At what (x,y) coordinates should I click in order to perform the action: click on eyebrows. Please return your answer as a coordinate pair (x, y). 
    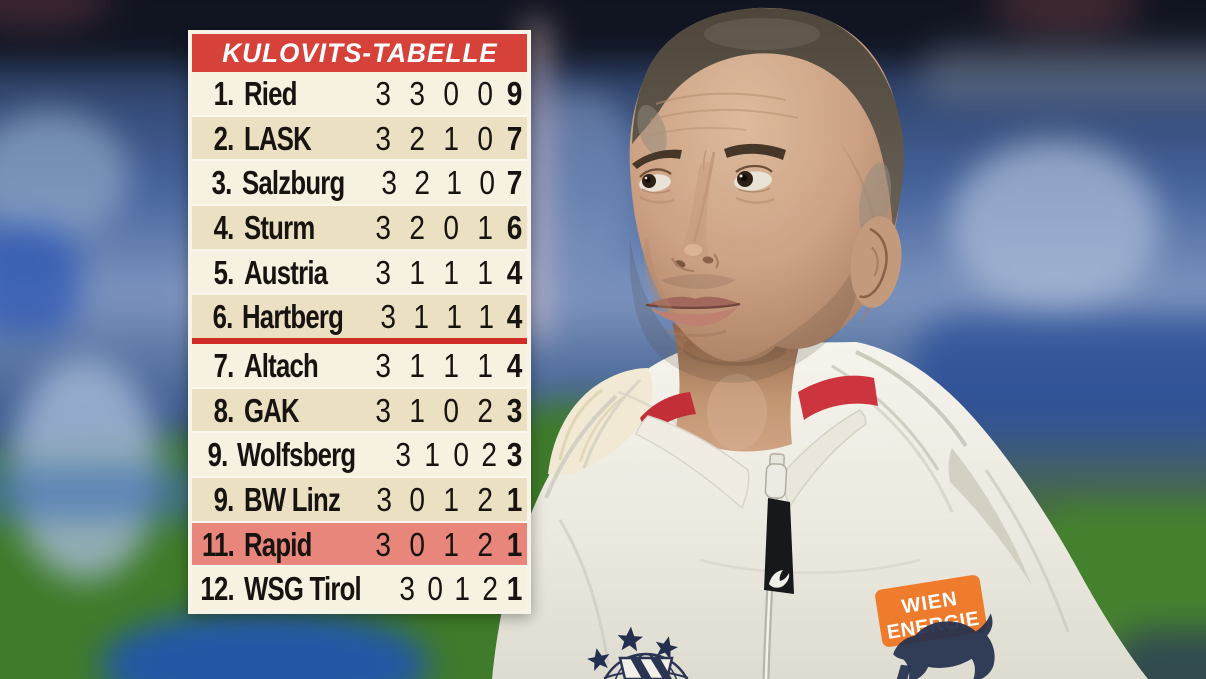
    Looking at the image, I should click on (709, 156).